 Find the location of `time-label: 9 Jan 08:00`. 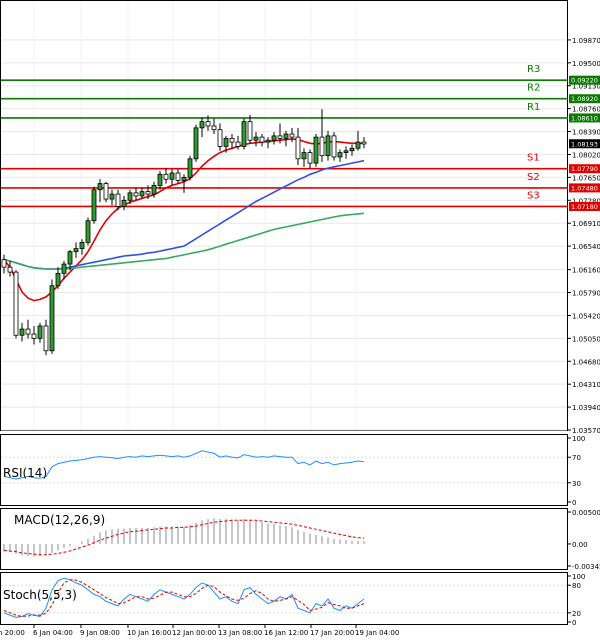

time-label: 9 Jan 08:00 is located at coordinates (100, 633).